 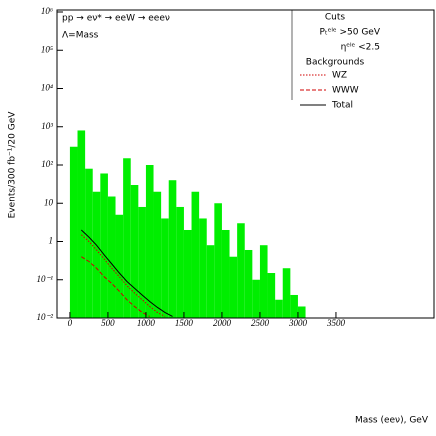 What do you see at coordinates (342, 106) in the screenshot?
I see `legend-label: Total` at bounding box center [342, 106].